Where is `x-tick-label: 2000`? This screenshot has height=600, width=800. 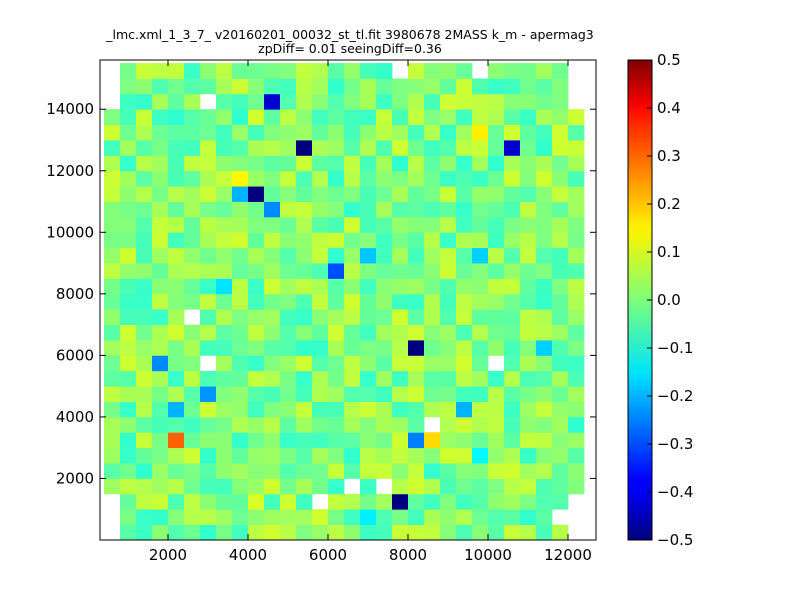 x-tick-label: 2000 is located at coordinates (168, 555).